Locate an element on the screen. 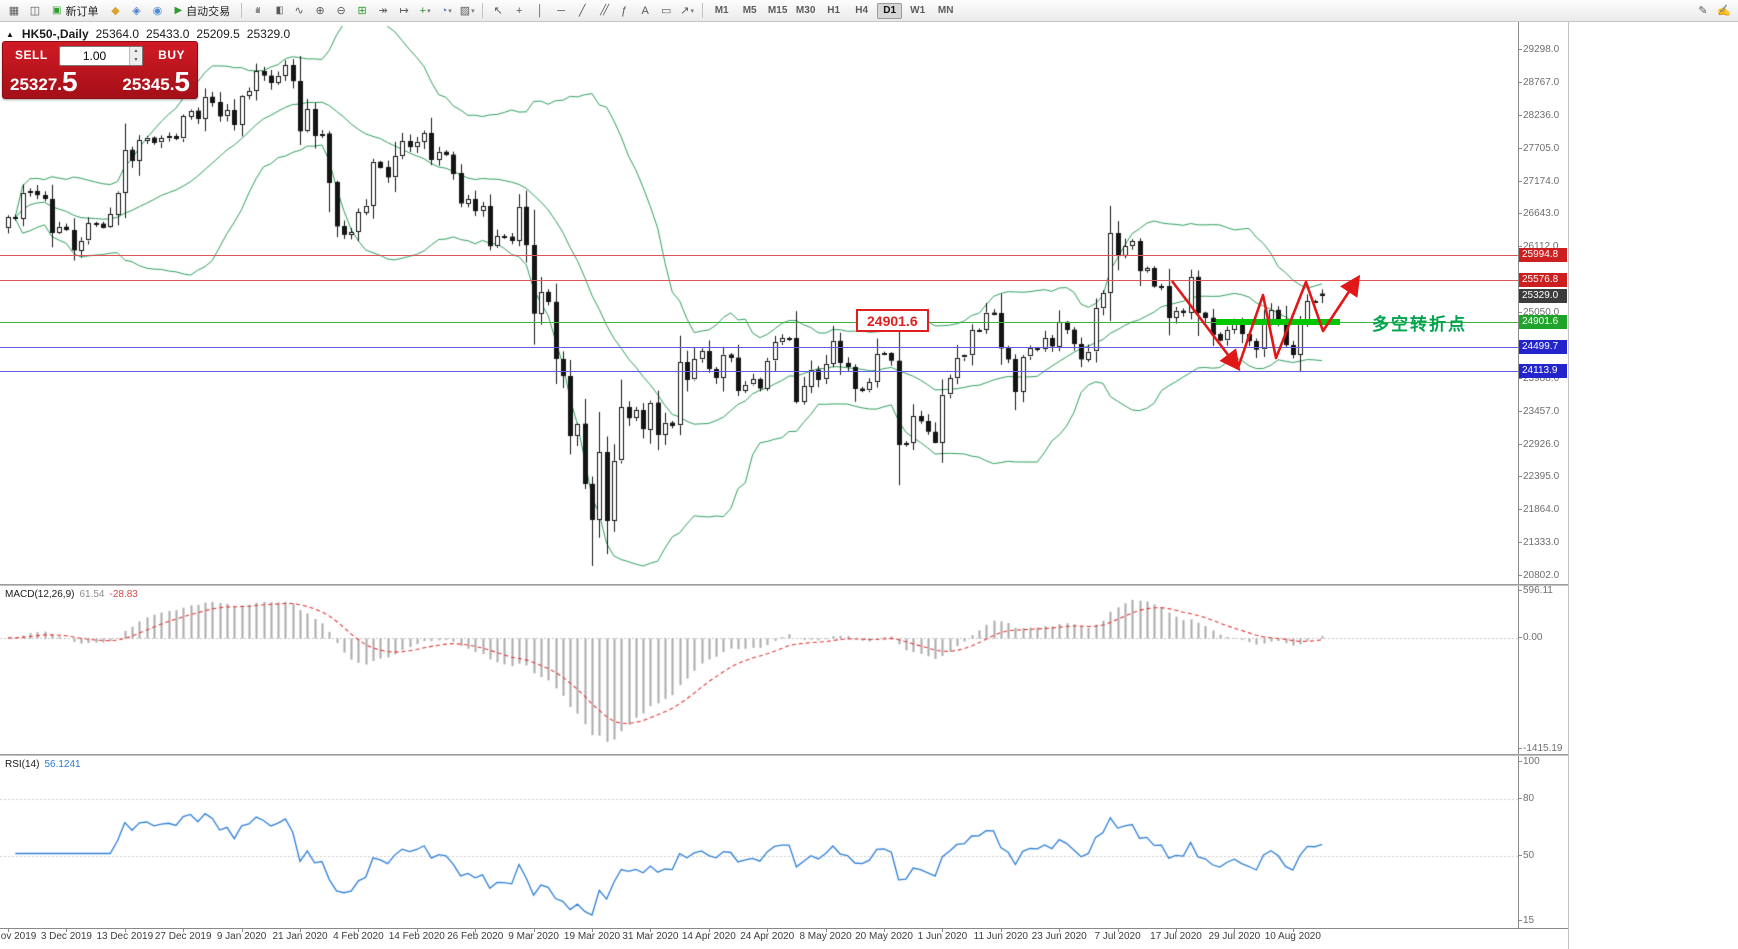 The image size is (1738, 949). timeframe-button-h4: H4 is located at coordinates (862, 10).